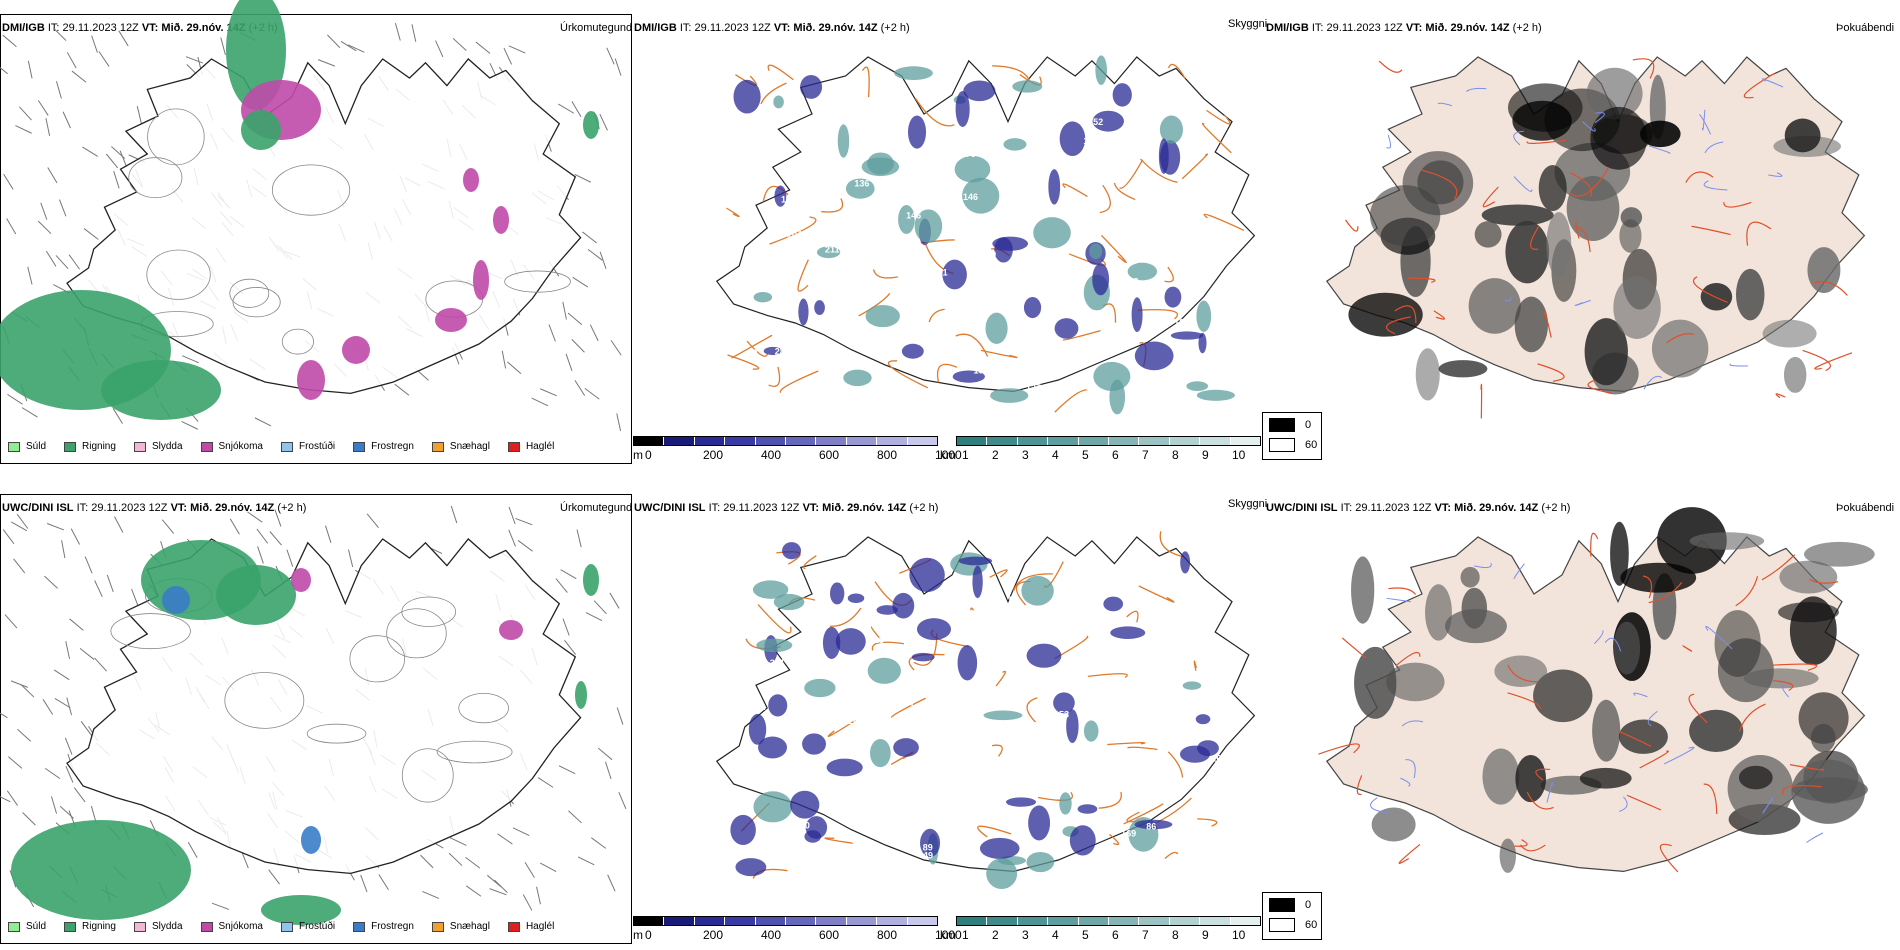 The width and height of the screenshot is (1900, 950). I want to click on cloud-base-label: 128, so click(845, 719).